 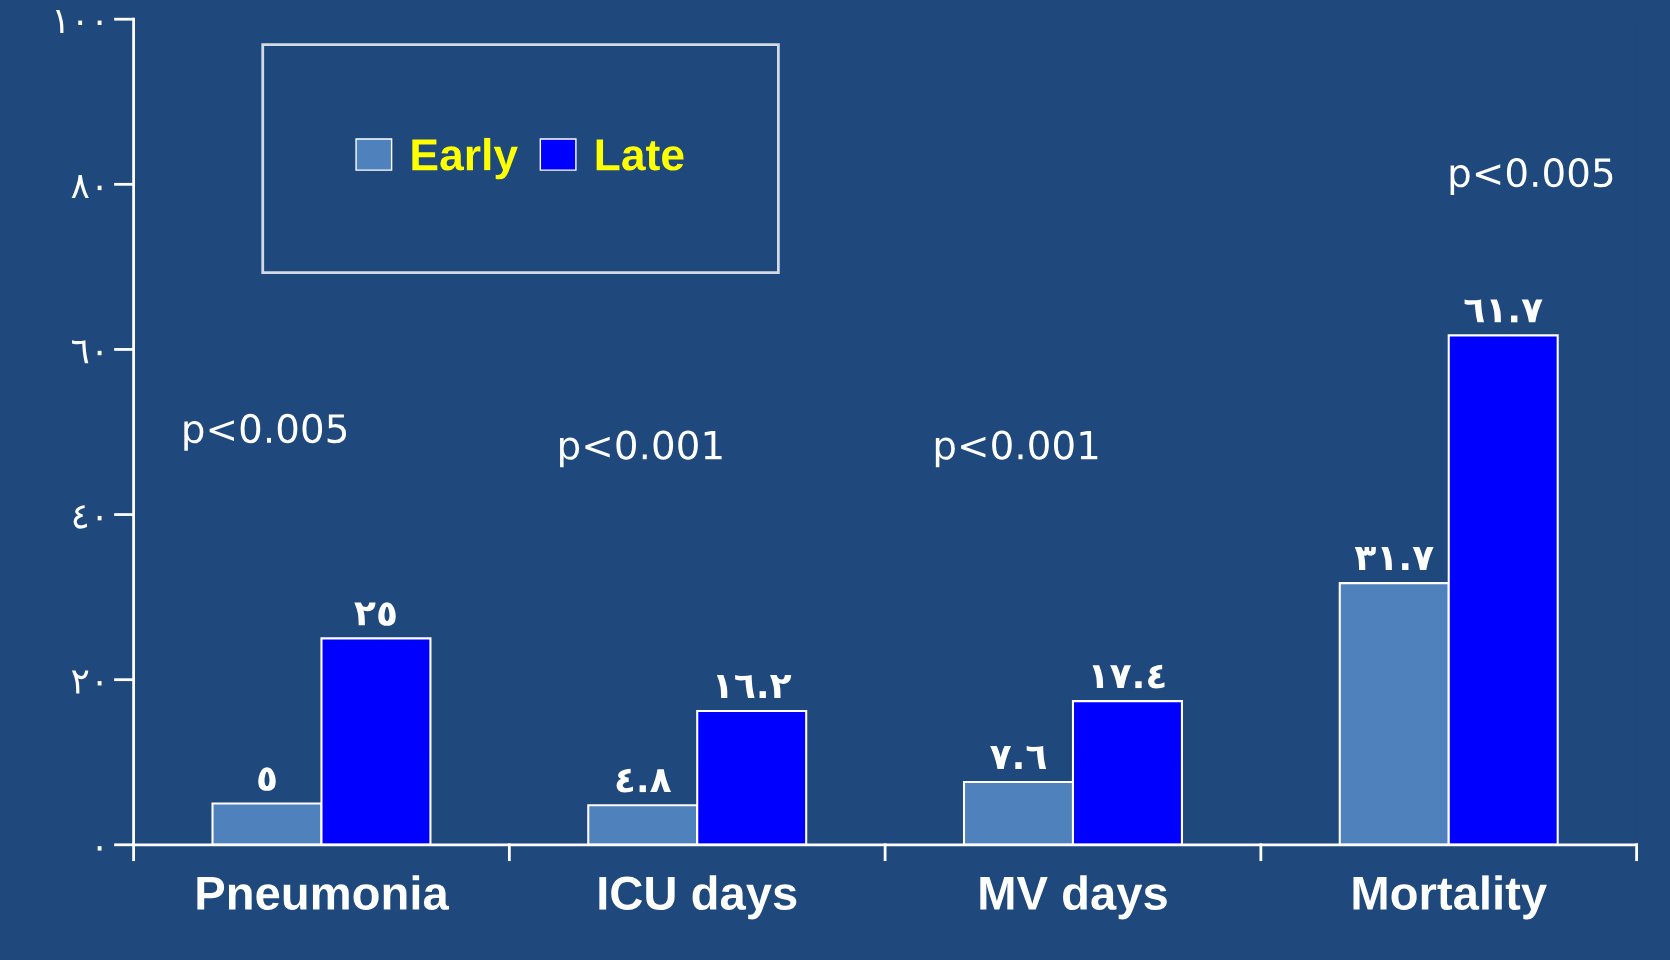 What do you see at coordinates (86, 682) in the screenshot?
I see `y-tick-label: ٢٠` at bounding box center [86, 682].